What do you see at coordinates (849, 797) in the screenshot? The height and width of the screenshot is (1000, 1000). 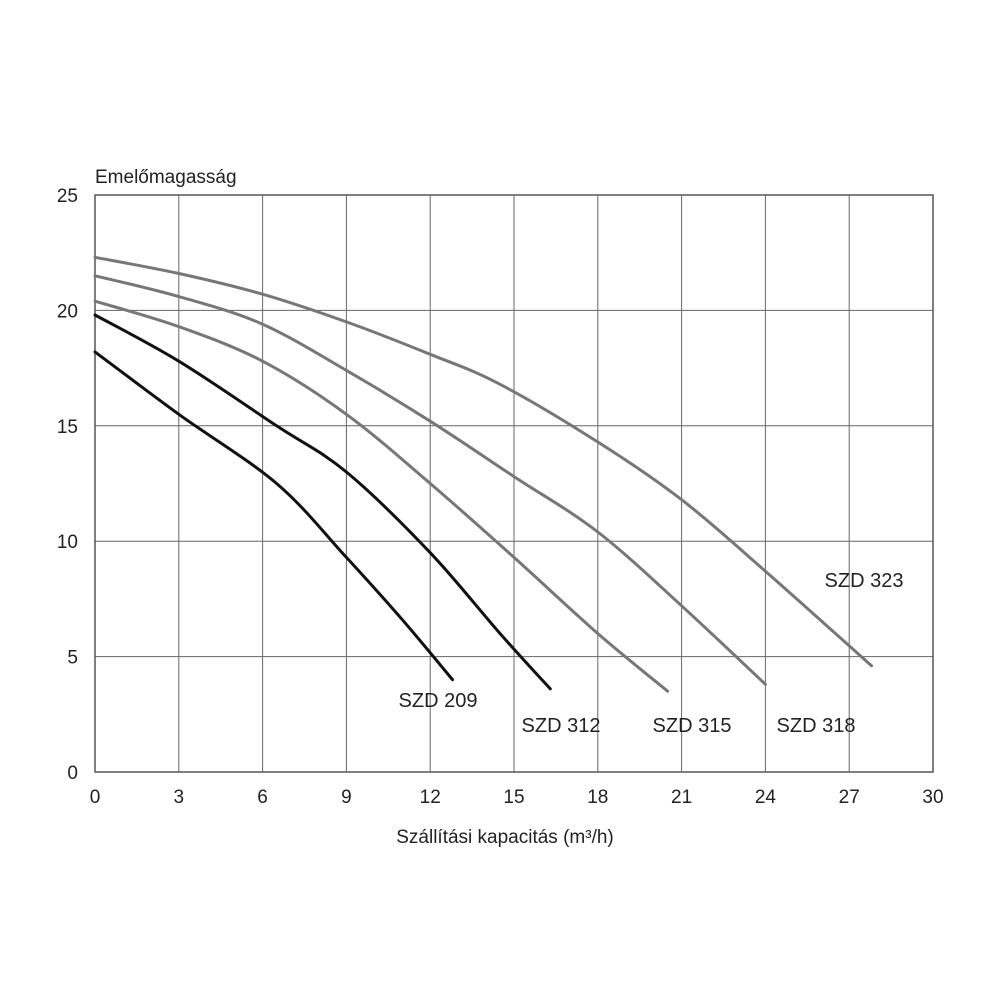 I see `x-tick-label: 27` at bounding box center [849, 797].